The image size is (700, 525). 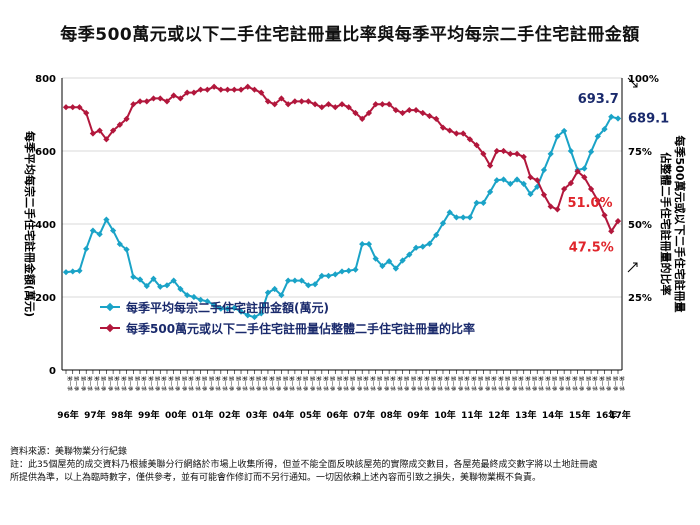 I want to click on legend-marker-amount, so click(x=110, y=307).